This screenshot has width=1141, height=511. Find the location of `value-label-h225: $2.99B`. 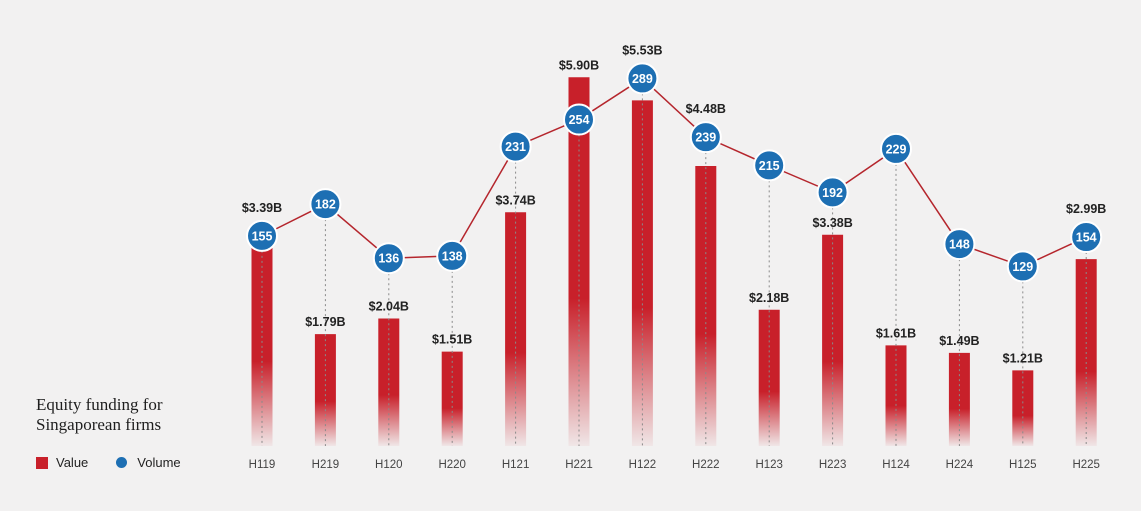

value-label-h225: $2.99B is located at coordinates (1086, 209).